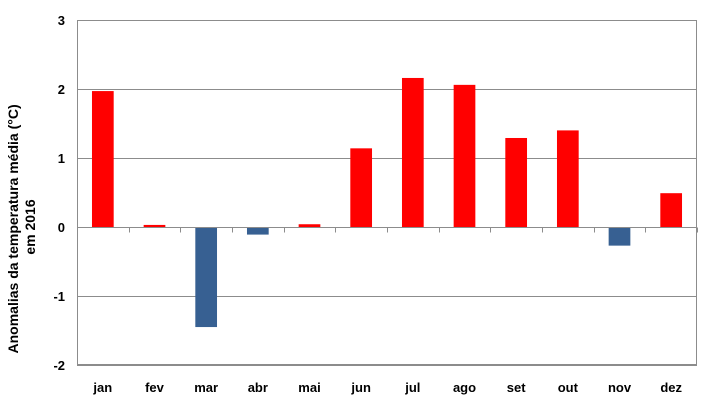 This screenshot has width=714, height=410. I want to click on x-tick-label-fev: fev, so click(155, 387).